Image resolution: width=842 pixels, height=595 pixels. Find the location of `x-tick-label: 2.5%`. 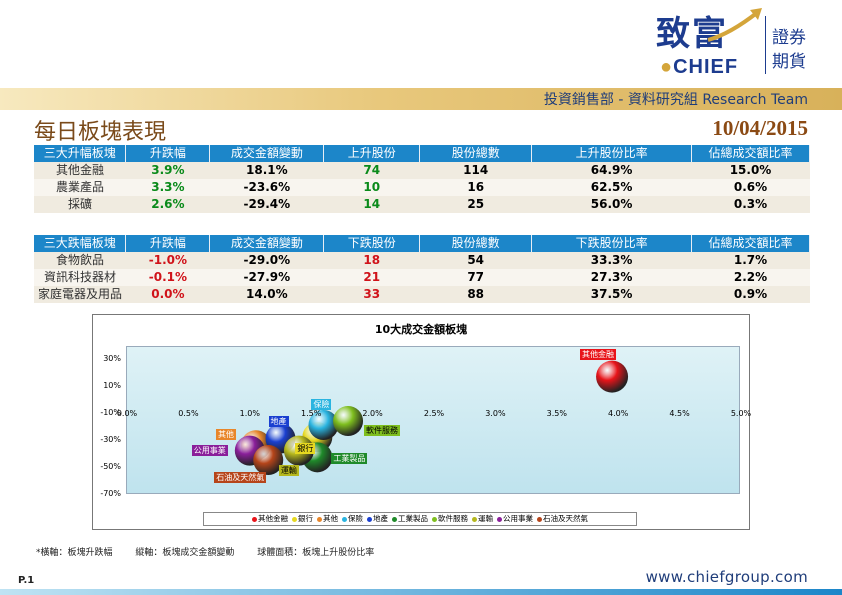

x-tick-label: 2.5% is located at coordinates (434, 414).